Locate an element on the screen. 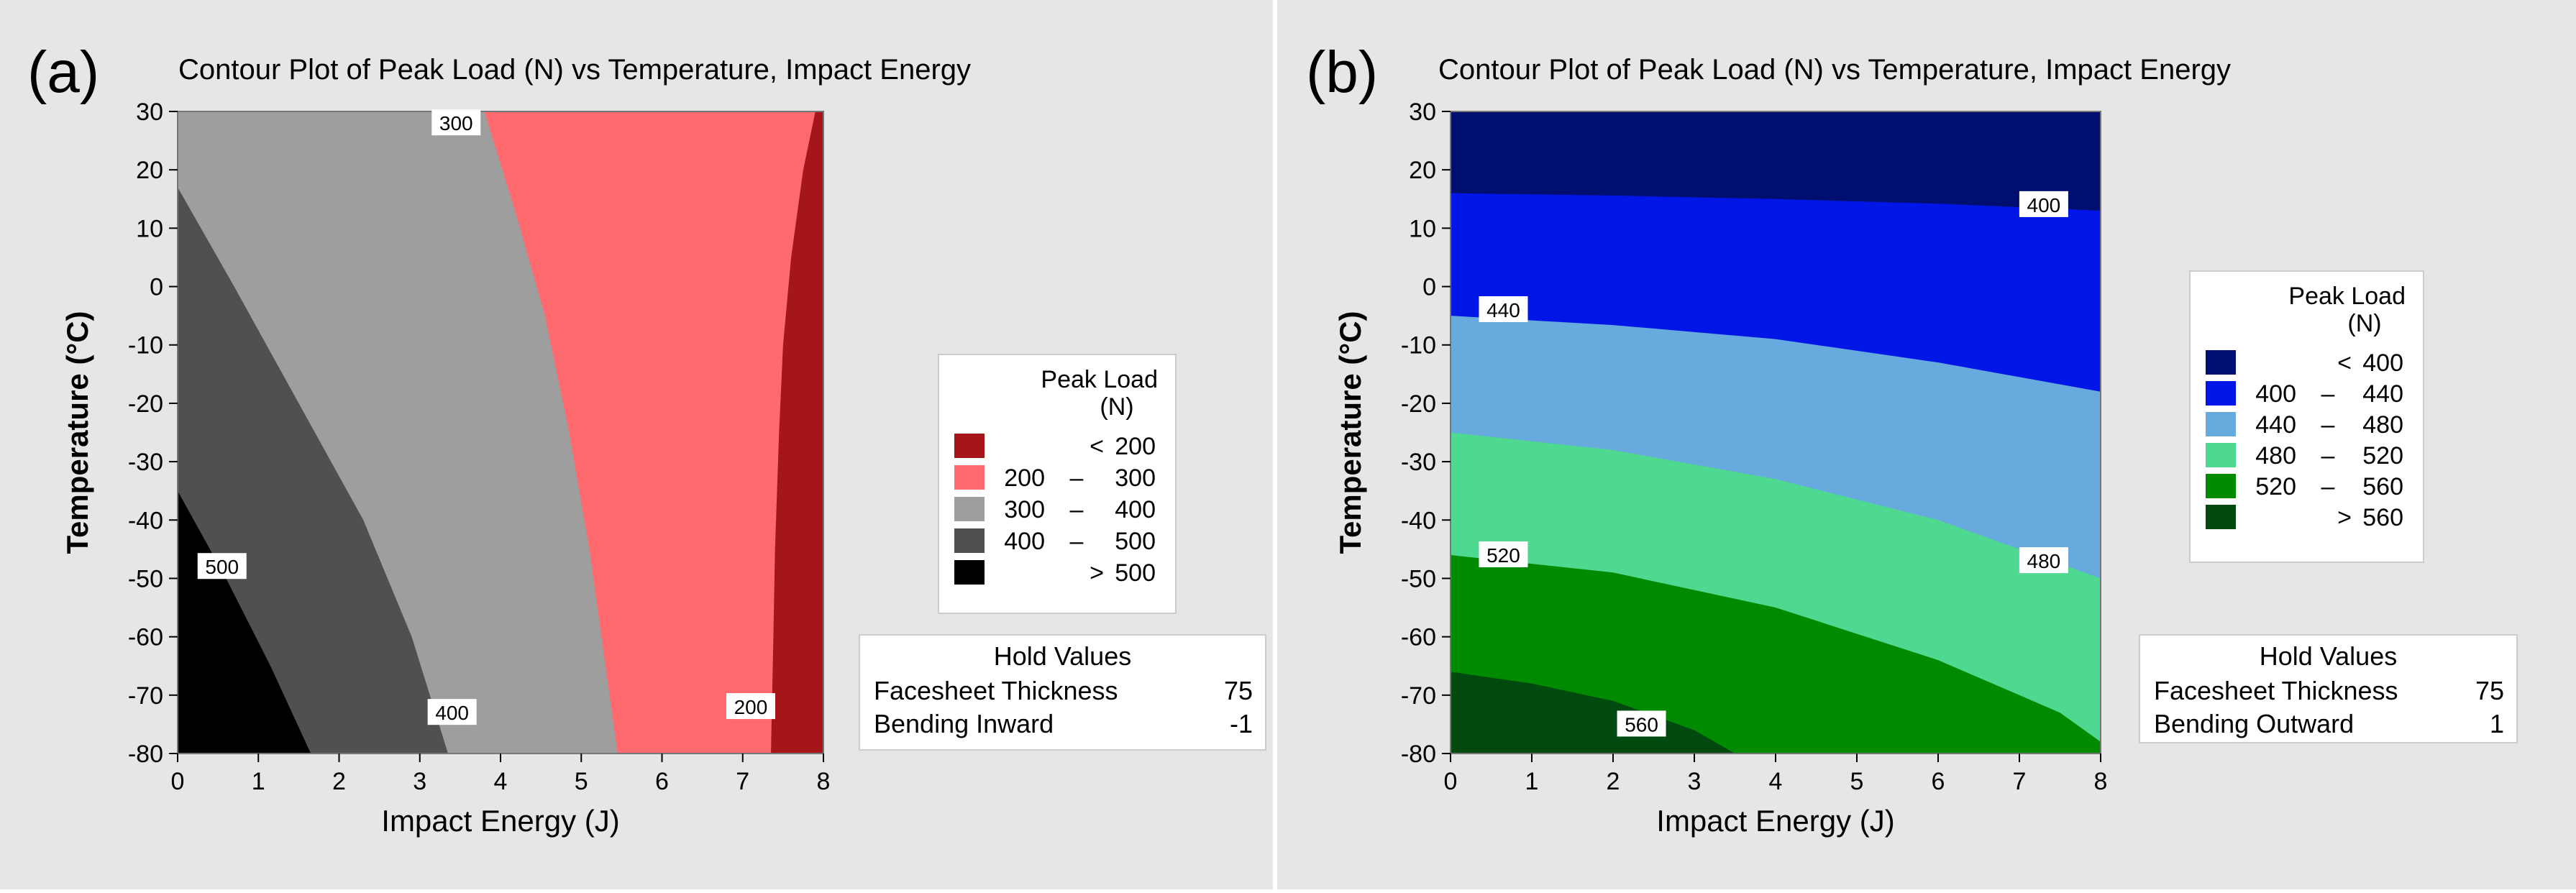 The width and height of the screenshot is (2576, 893). contour-label-text: 440 is located at coordinates (1503, 310).